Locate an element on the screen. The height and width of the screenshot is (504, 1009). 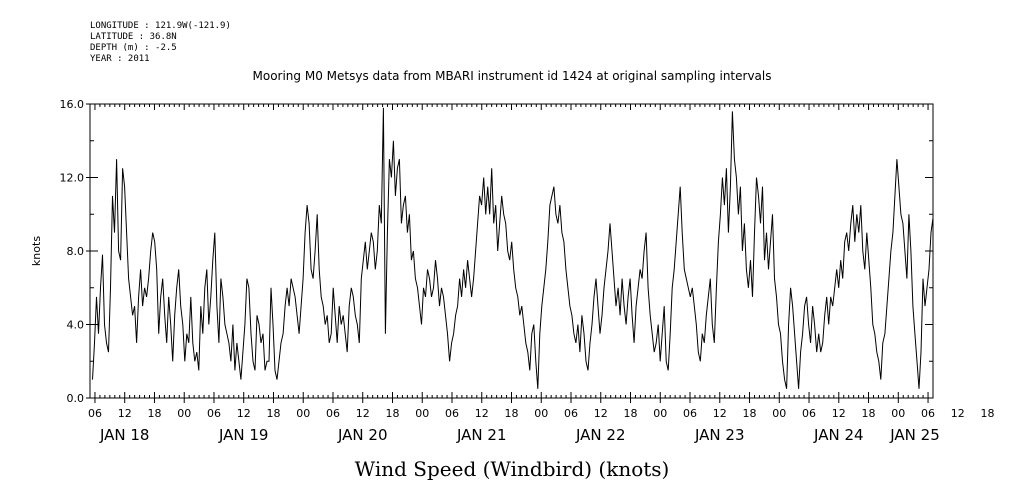
y-tick-label: 0.0 is located at coordinates (76, 398).